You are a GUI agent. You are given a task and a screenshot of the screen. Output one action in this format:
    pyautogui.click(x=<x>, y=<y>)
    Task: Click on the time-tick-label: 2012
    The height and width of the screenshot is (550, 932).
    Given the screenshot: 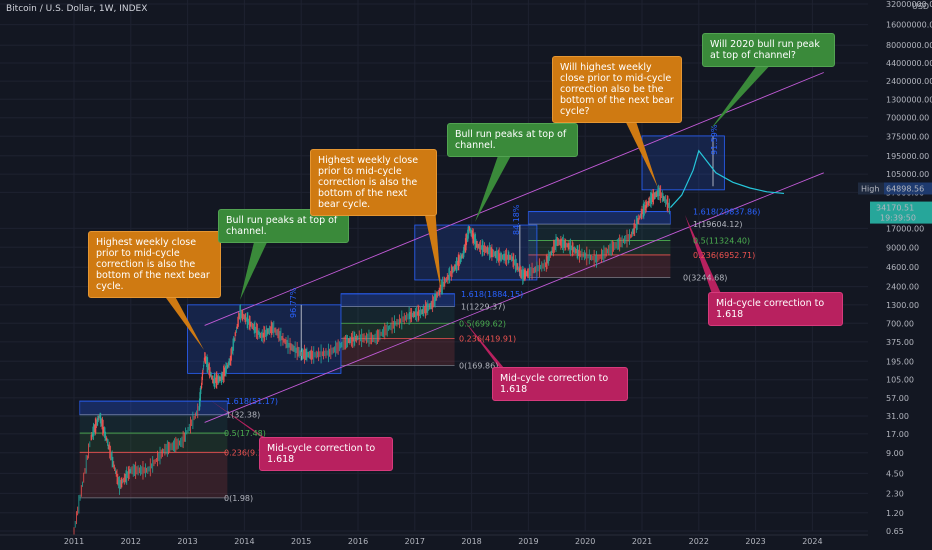 What is the action you would take?
    pyautogui.click(x=131, y=541)
    